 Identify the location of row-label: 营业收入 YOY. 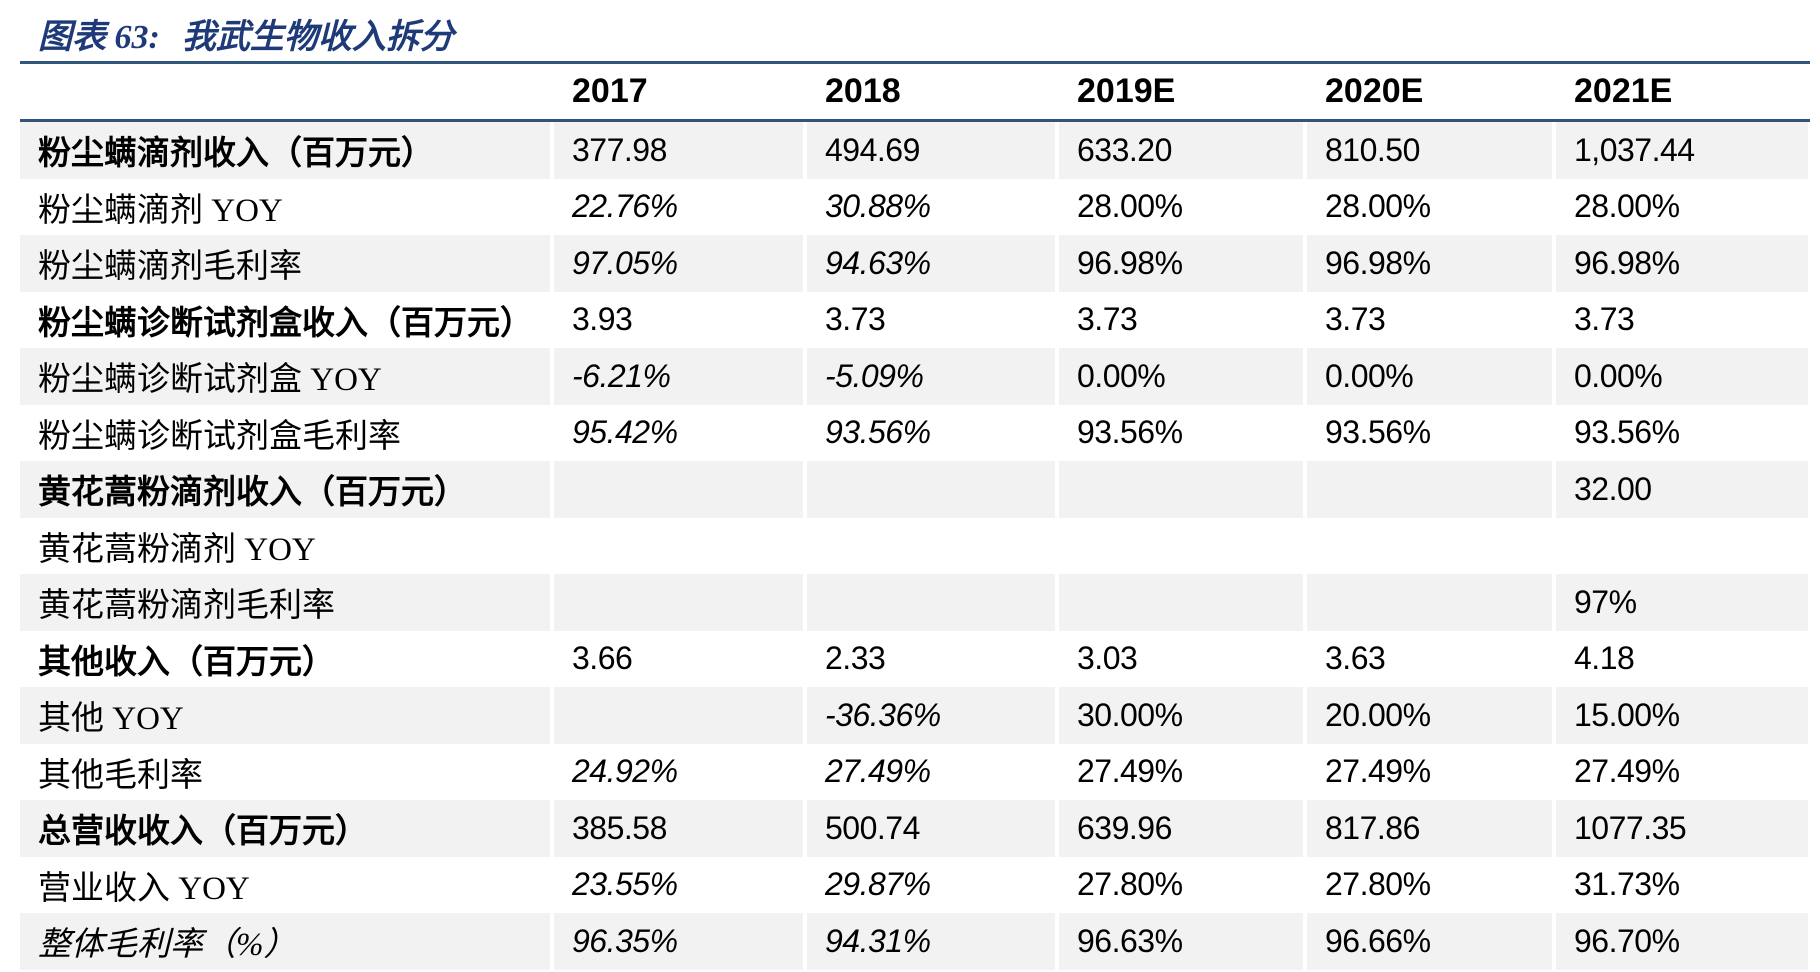
(144, 888).